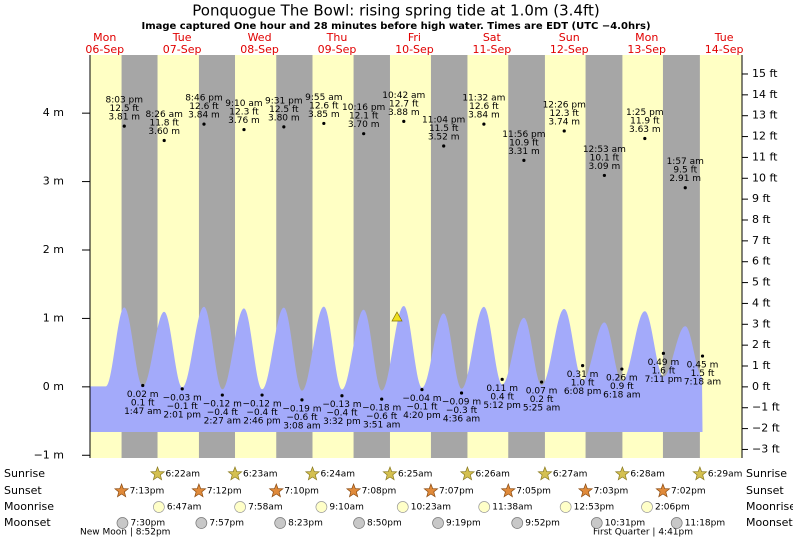 Image resolution: width=793 pixels, height=539 pixels. Describe the element at coordinates (765, 136) in the screenshot. I see `y2-tick-label: 12 ft` at that location.